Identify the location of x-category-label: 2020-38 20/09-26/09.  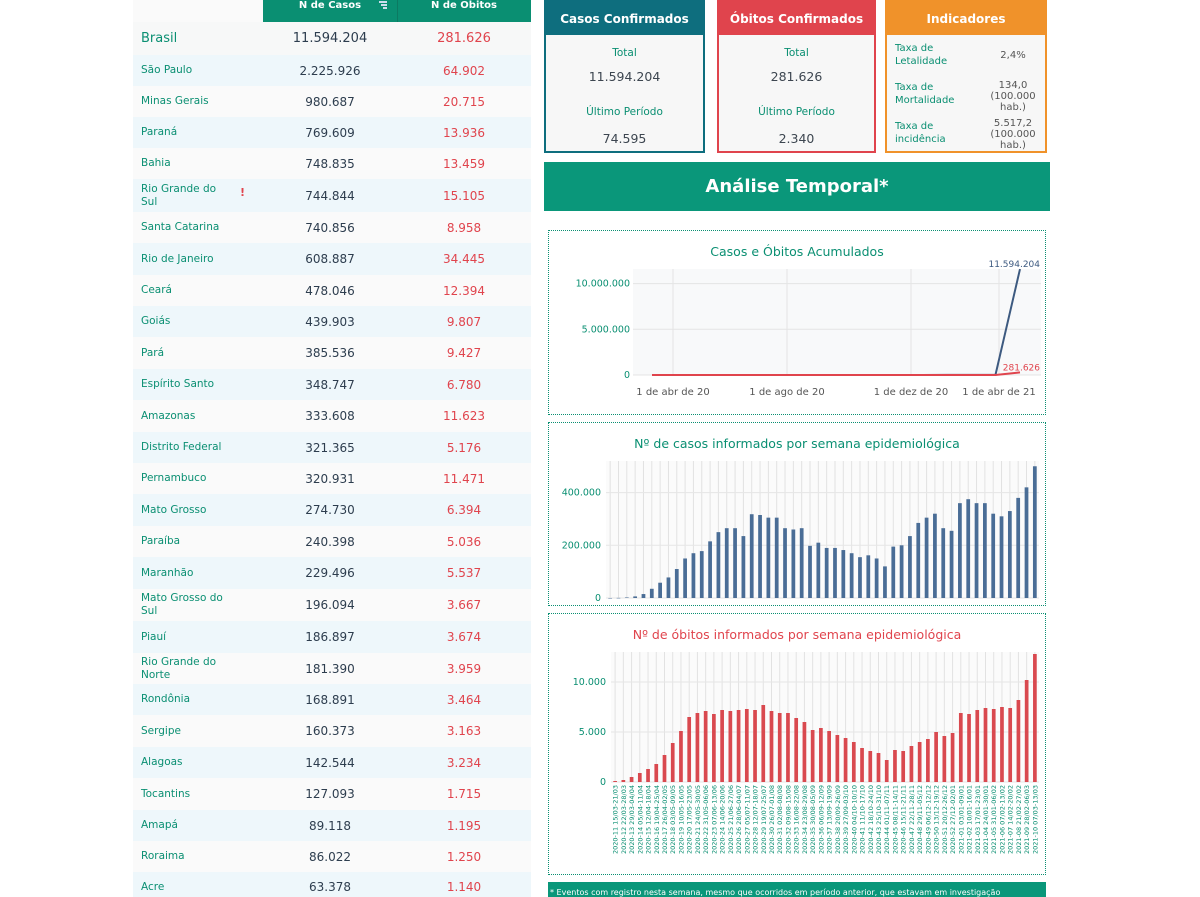
(838, 819).